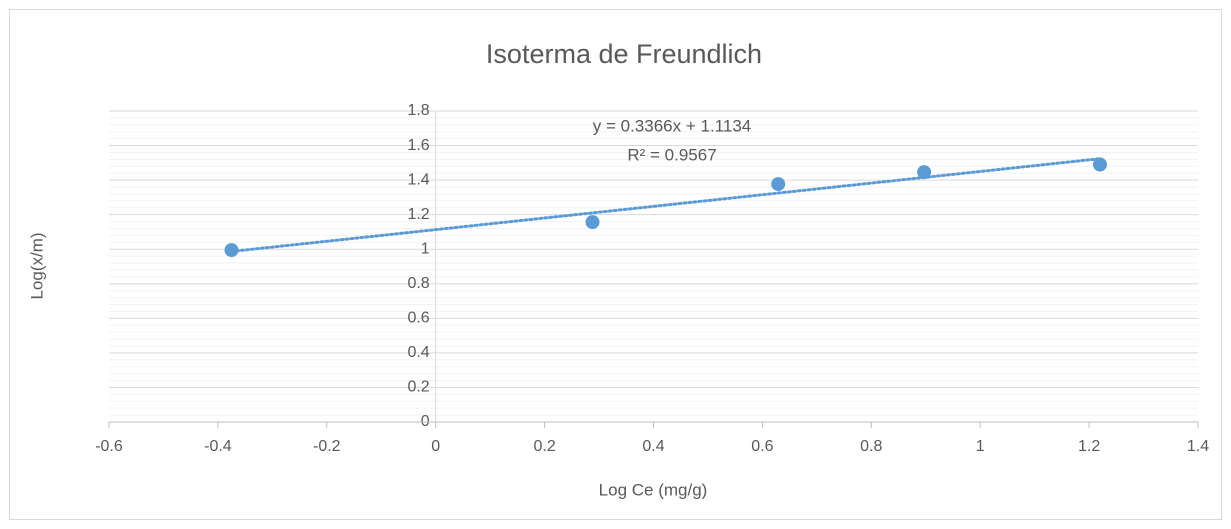 This screenshot has width=1231, height=529. I want to click on y-tick-label: 0.8, so click(418, 283).